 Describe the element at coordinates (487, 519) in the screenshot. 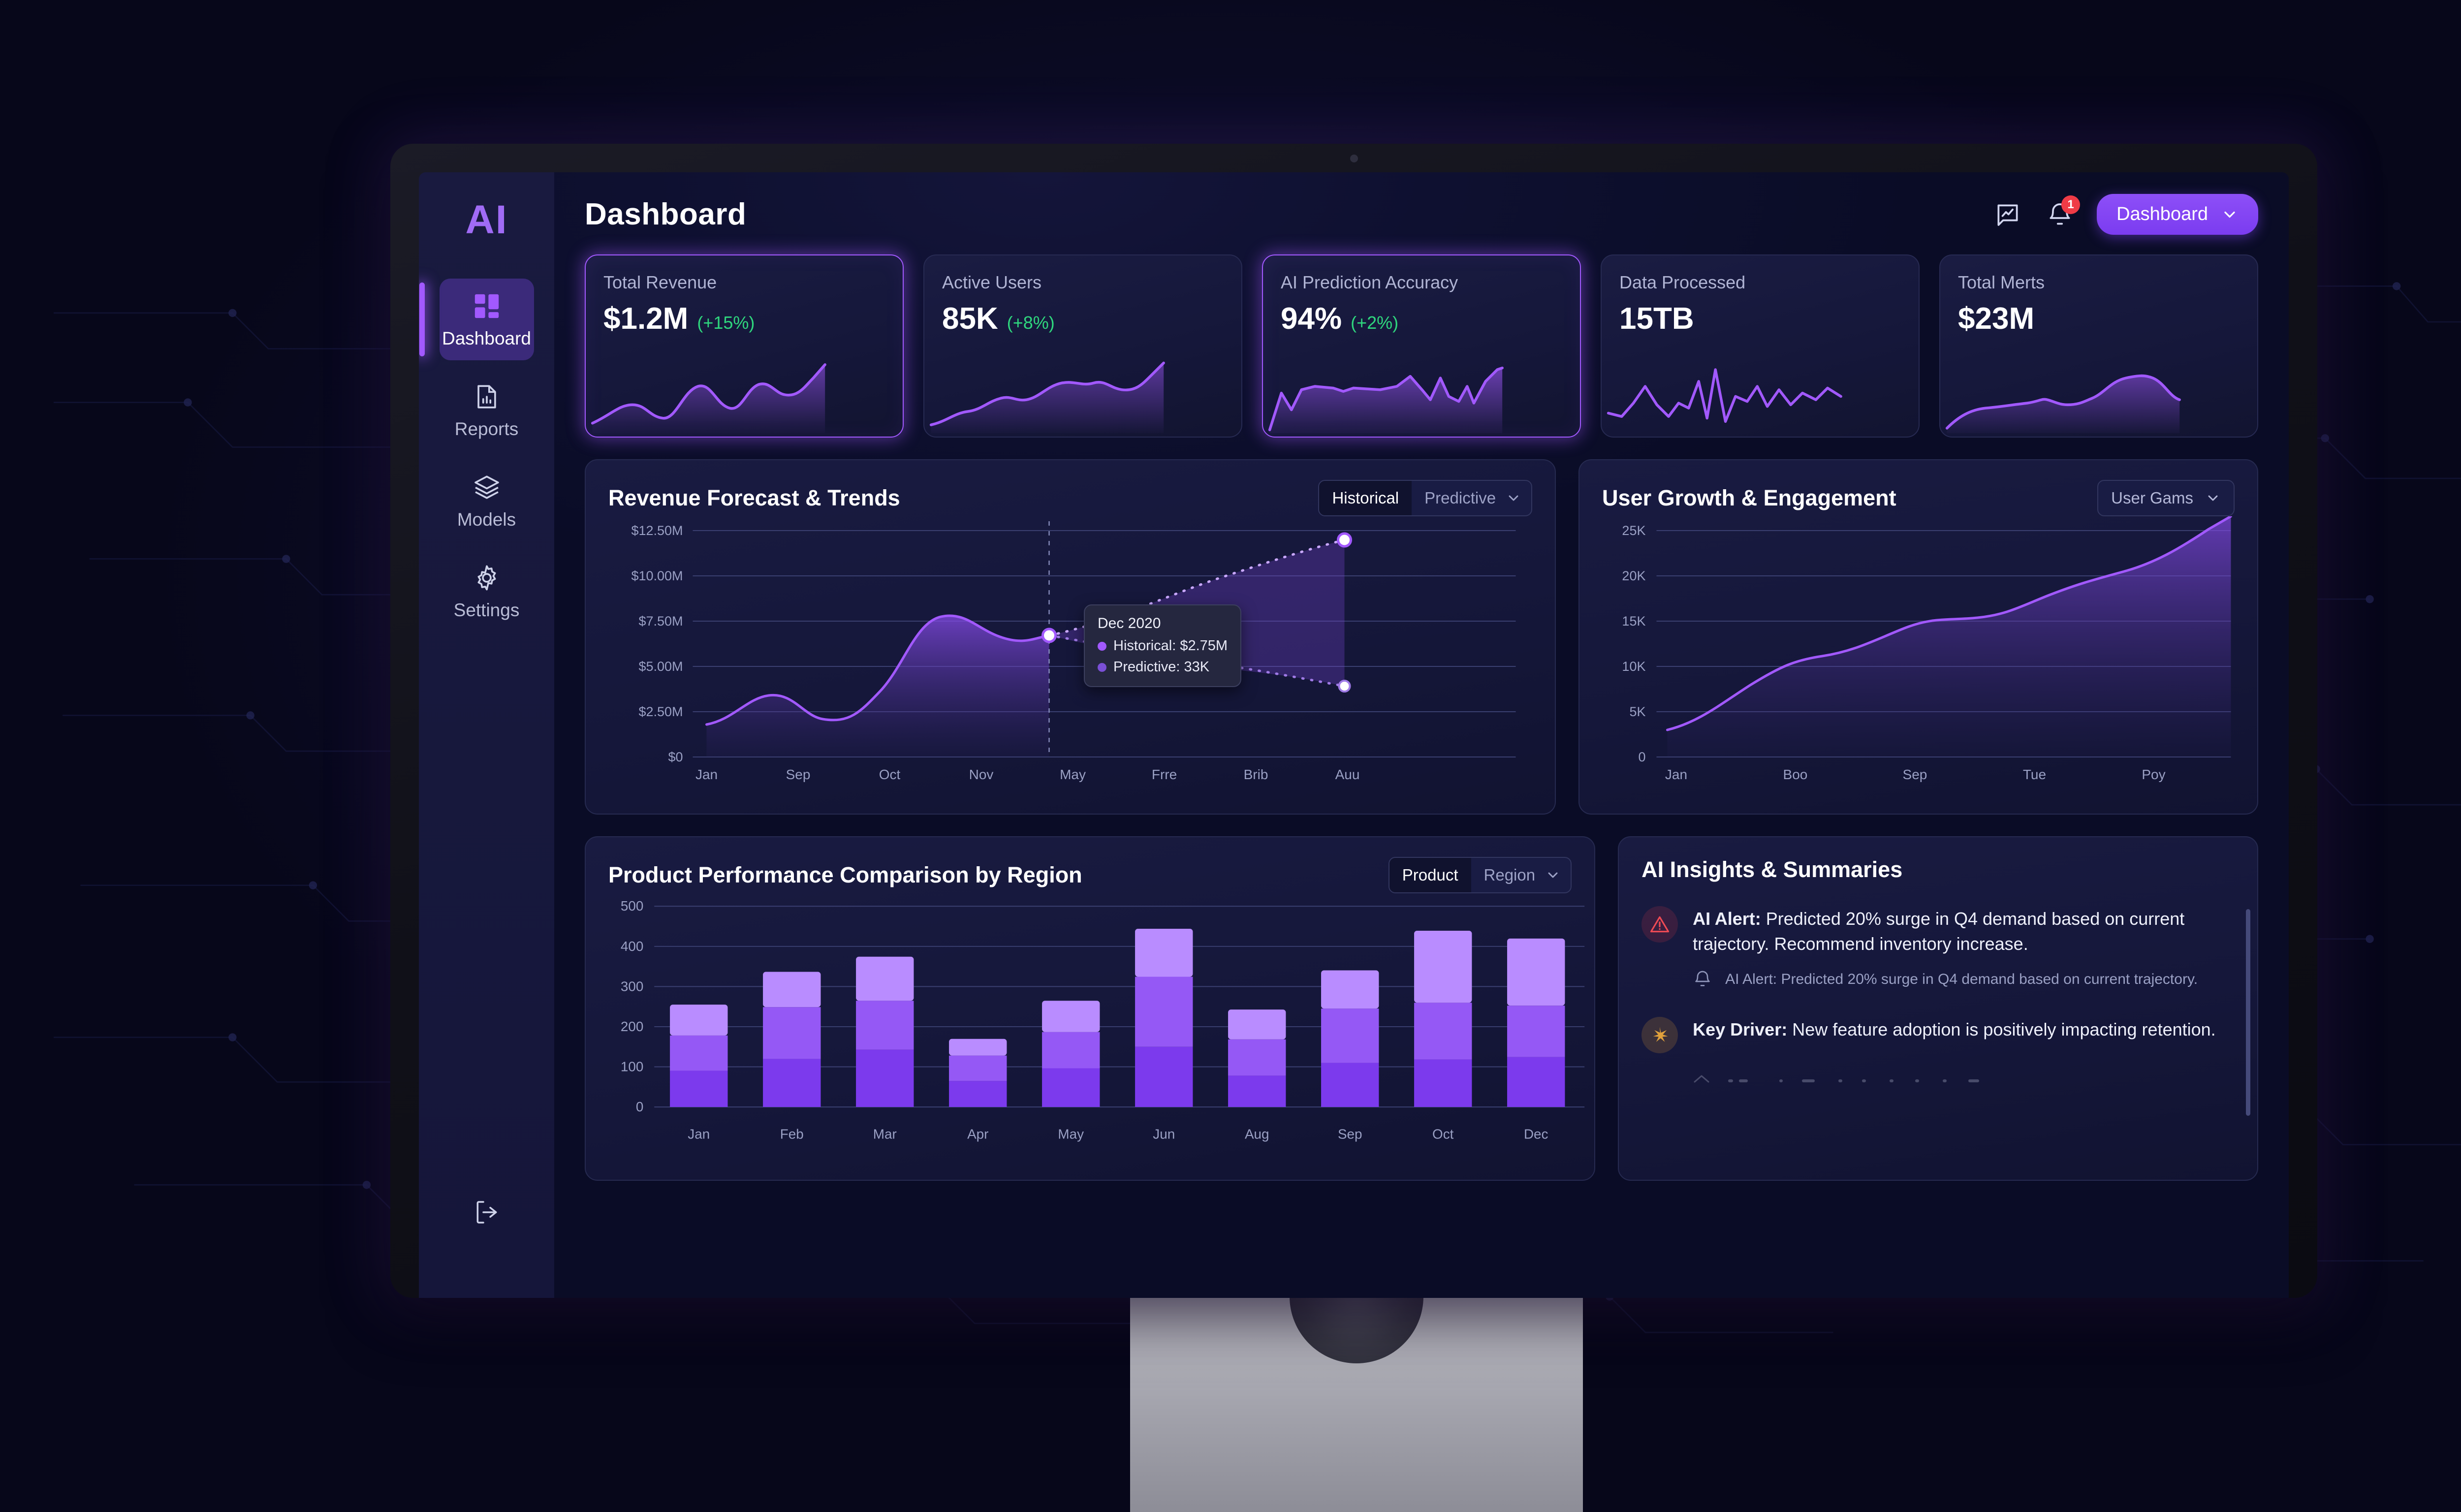

I see `sidebar-item-label: Models` at that location.